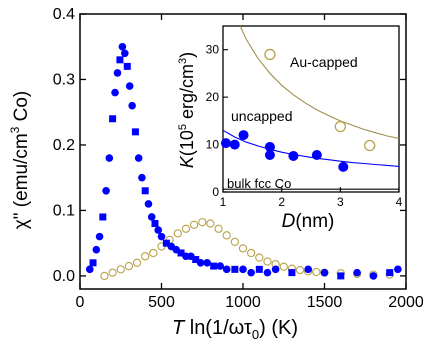 The height and width of the screenshot is (345, 433). Describe the element at coordinates (215, 192) in the screenshot. I see `inset-y-tick-label: 0` at that location.